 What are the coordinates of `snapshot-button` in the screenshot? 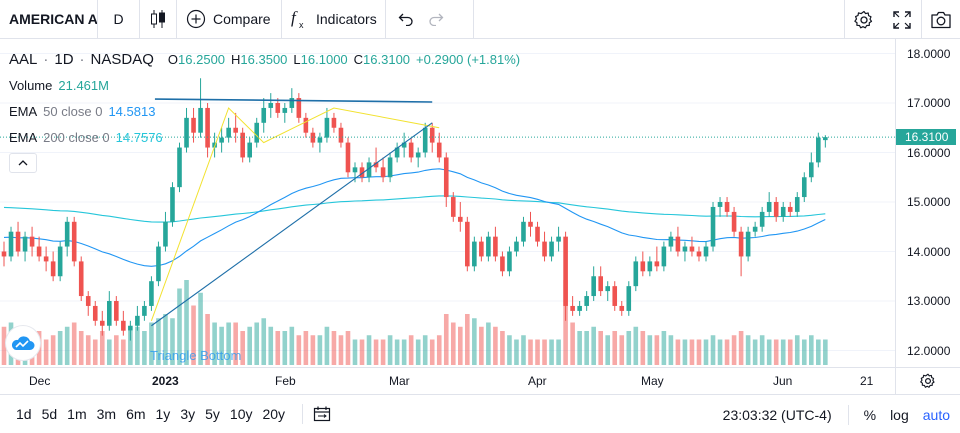 It's located at (941, 19).